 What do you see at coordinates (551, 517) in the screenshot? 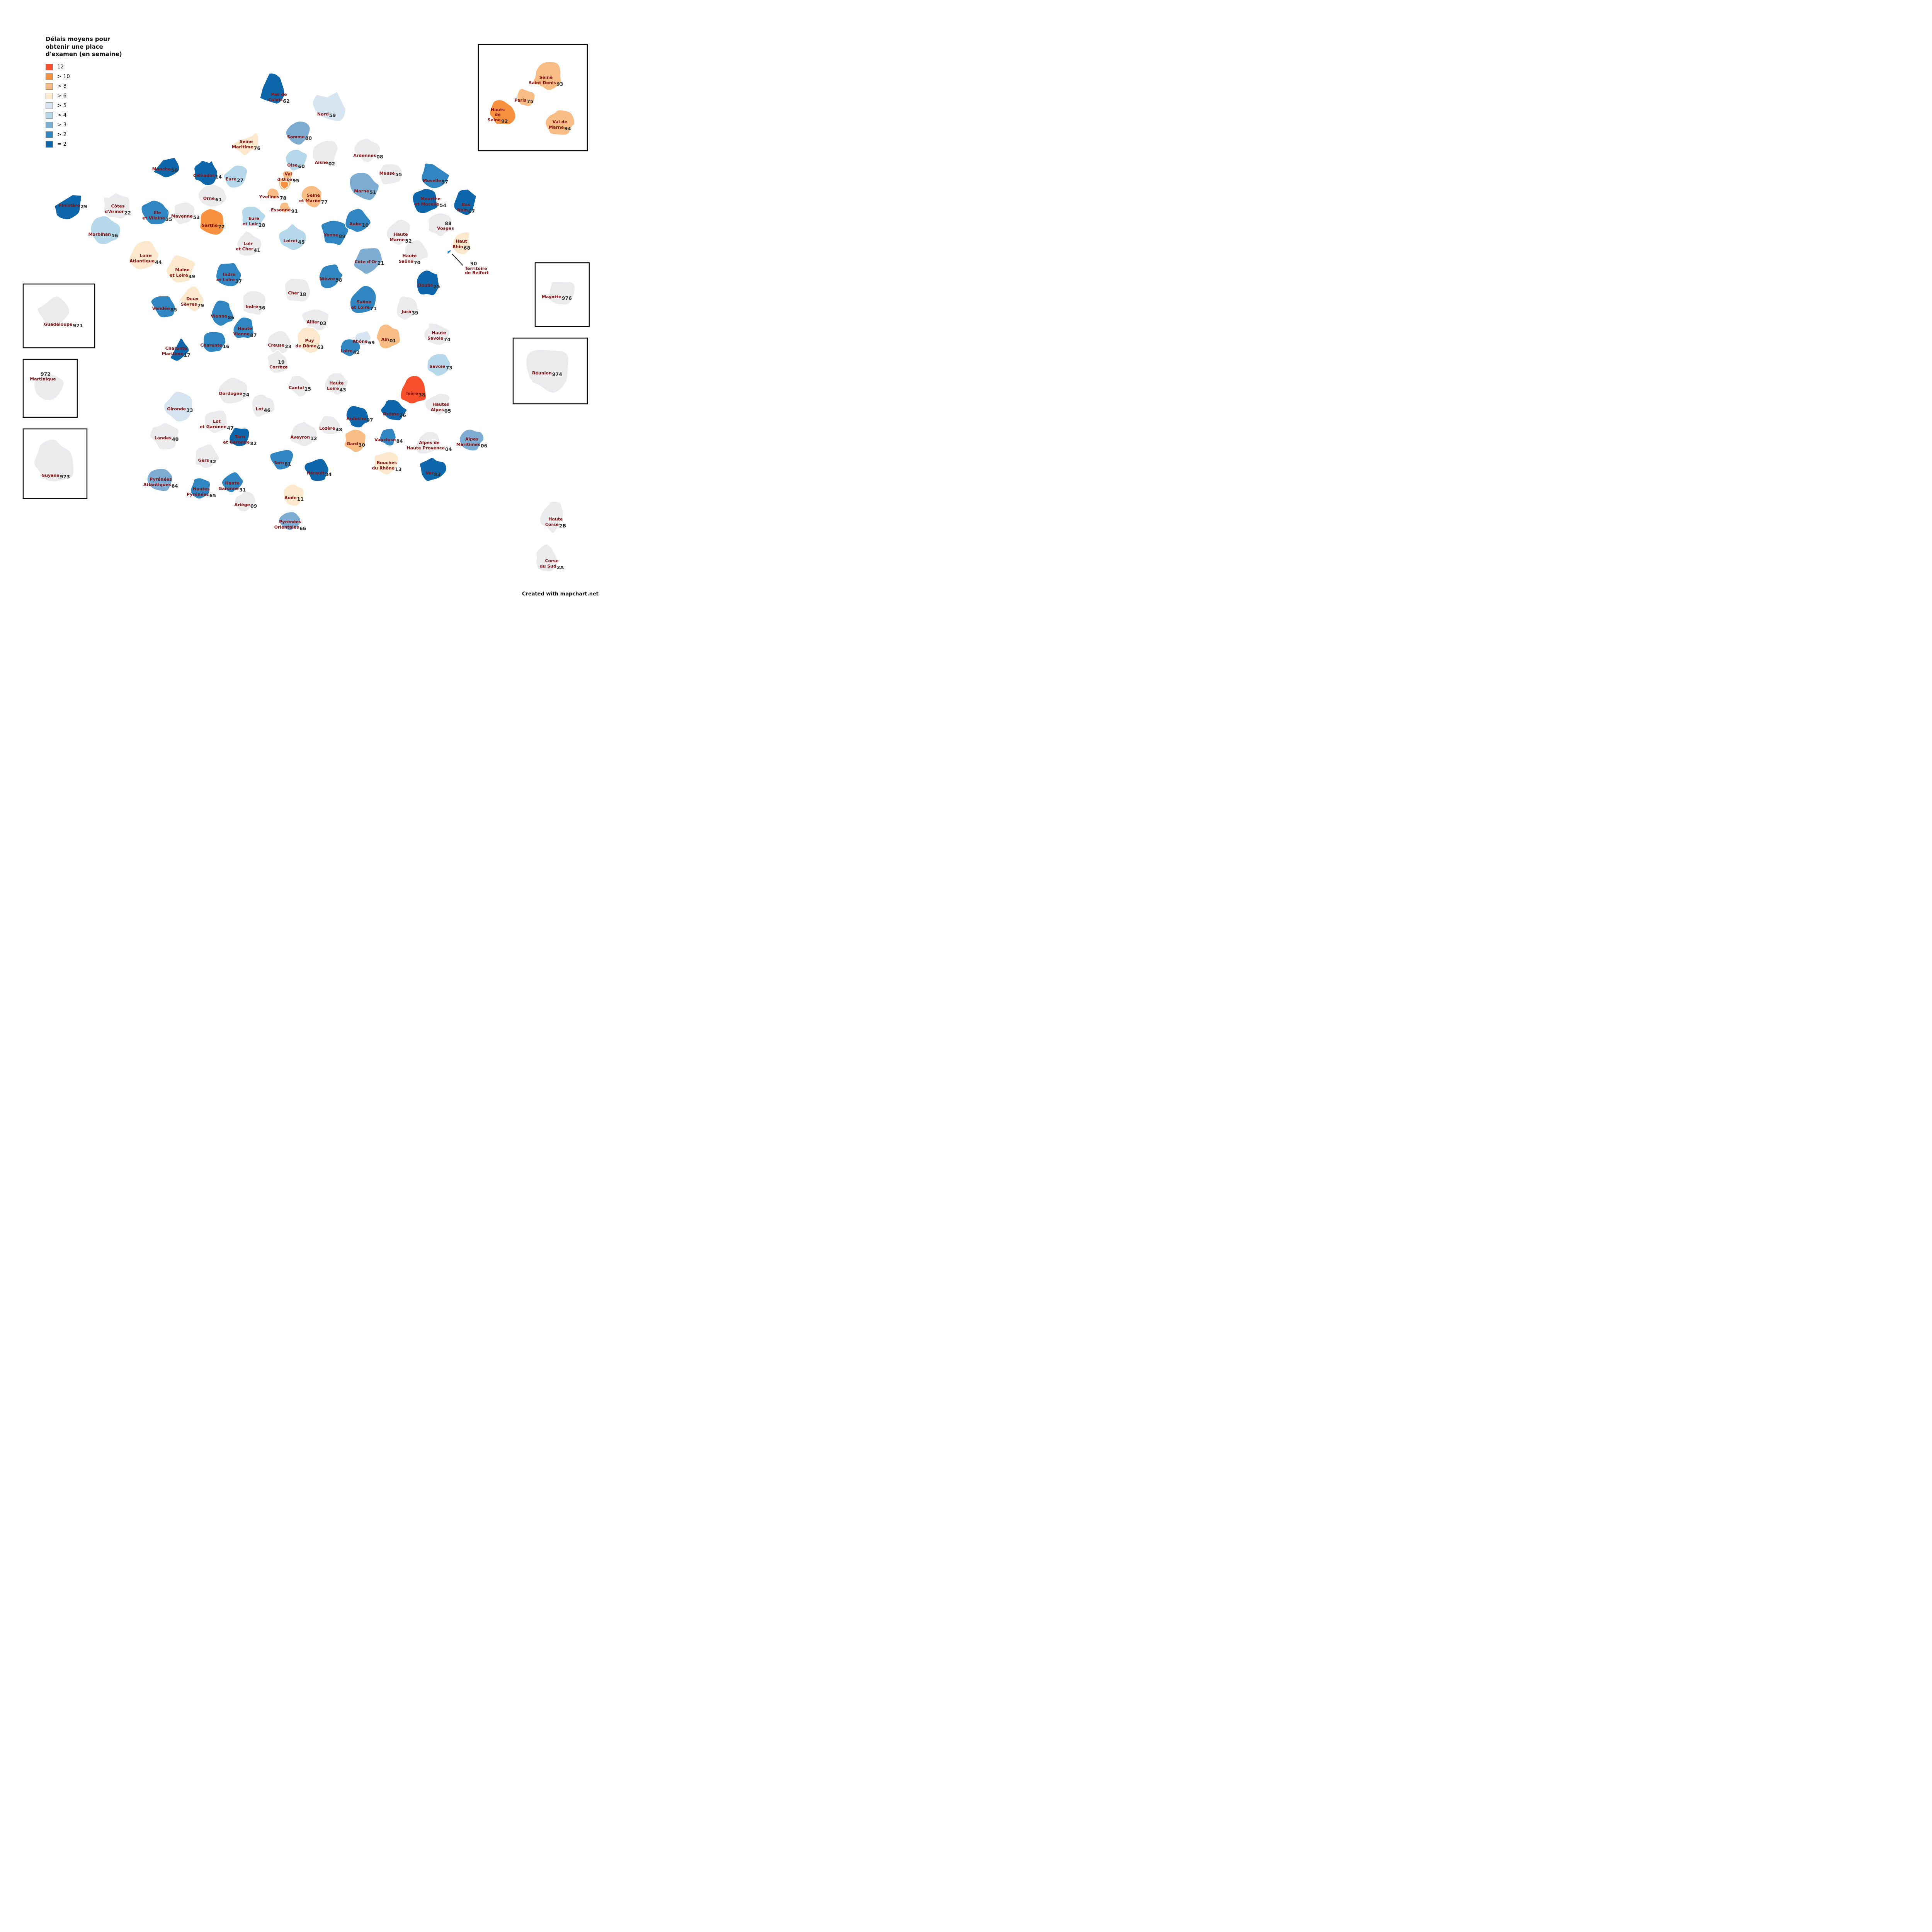
I see `dept-shape-2B` at bounding box center [551, 517].